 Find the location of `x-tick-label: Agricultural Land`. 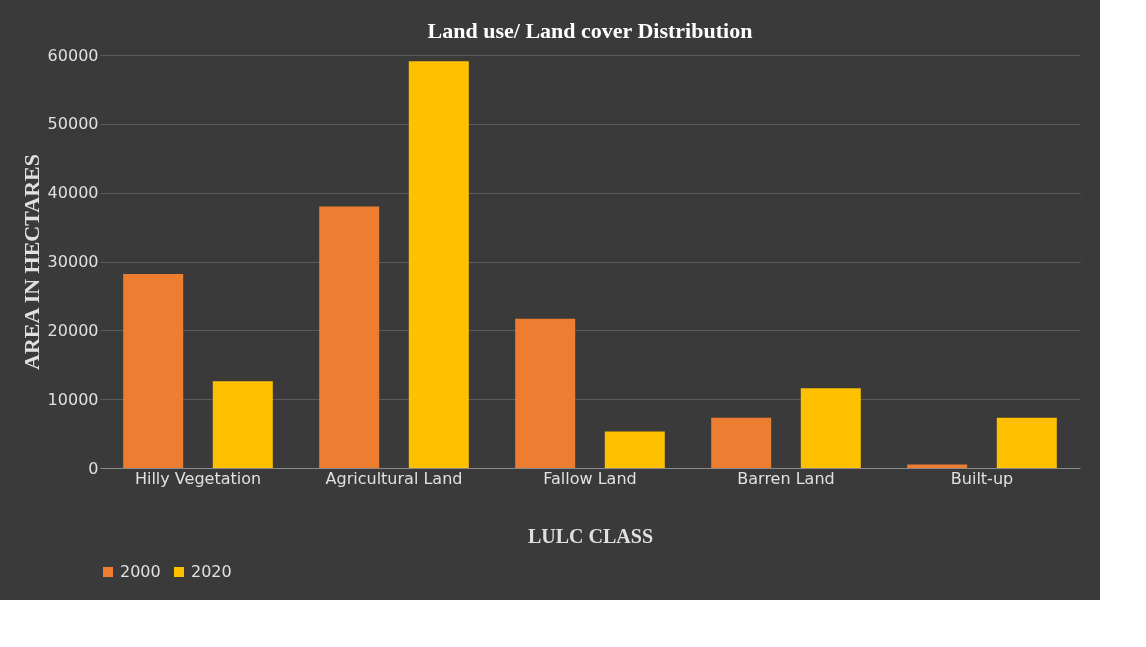

x-tick-label: Agricultural Land is located at coordinates (394, 478).